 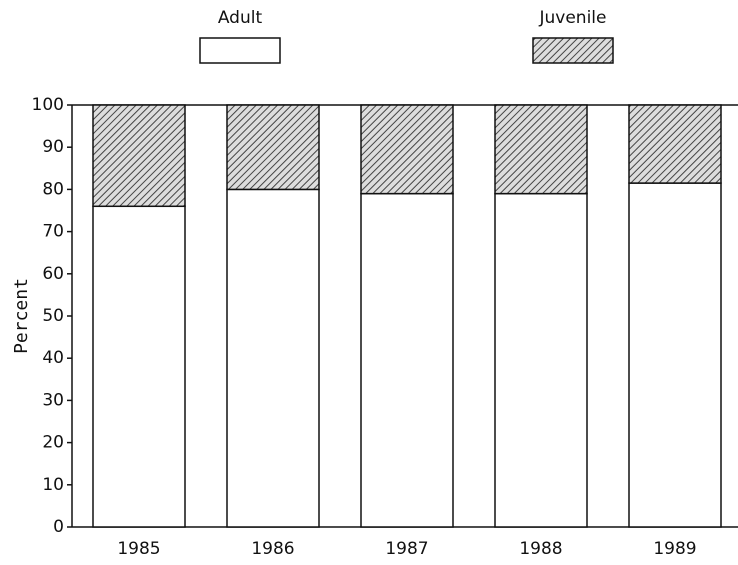 I want to click on y-tick-label: 40, so click(x=53, y=358).